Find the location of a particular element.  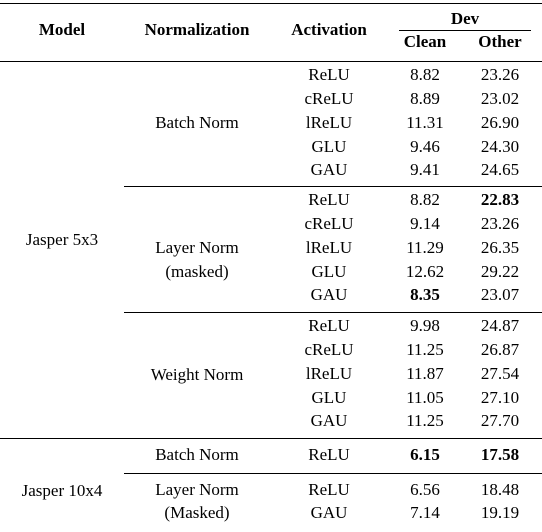

norm-layer-norm-line1: Layer Norm is located at coordinates (197, 247).